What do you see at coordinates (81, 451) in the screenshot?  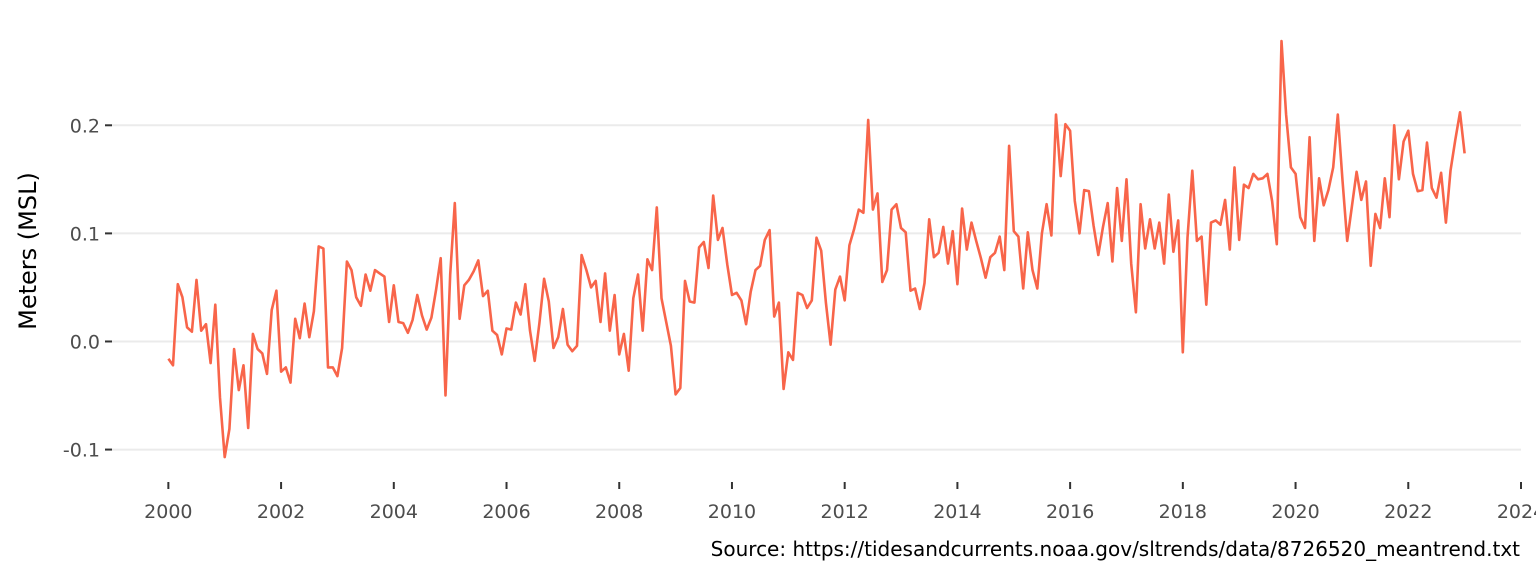 I see `y-tick-label: -0.1` at bounding box center [81, 451].